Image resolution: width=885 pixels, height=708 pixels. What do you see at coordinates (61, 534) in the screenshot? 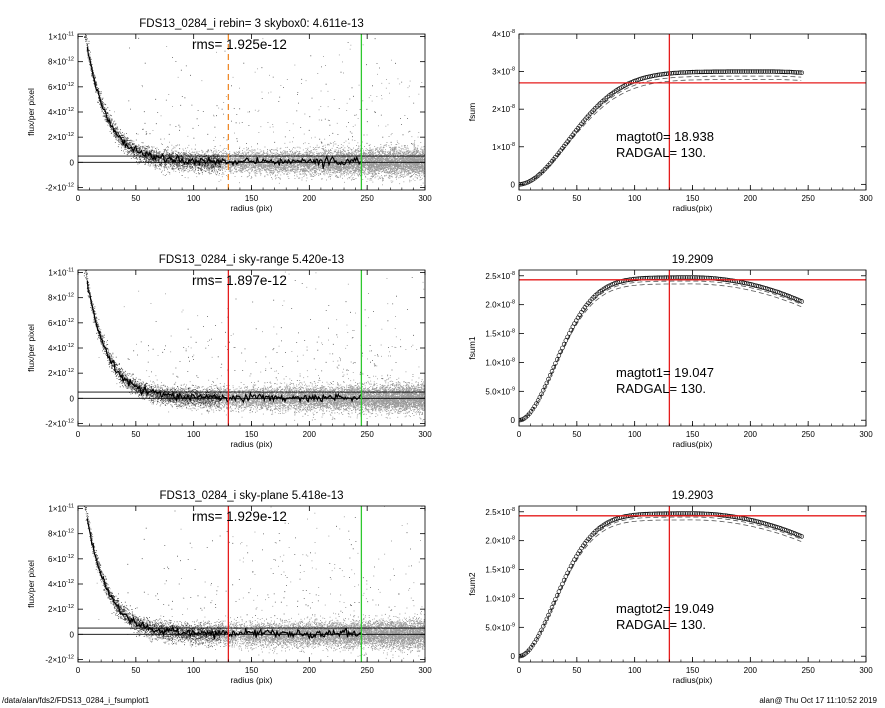
I see `y-tick-label: 8×10⁻¹²` at bounding box center [61, 534].